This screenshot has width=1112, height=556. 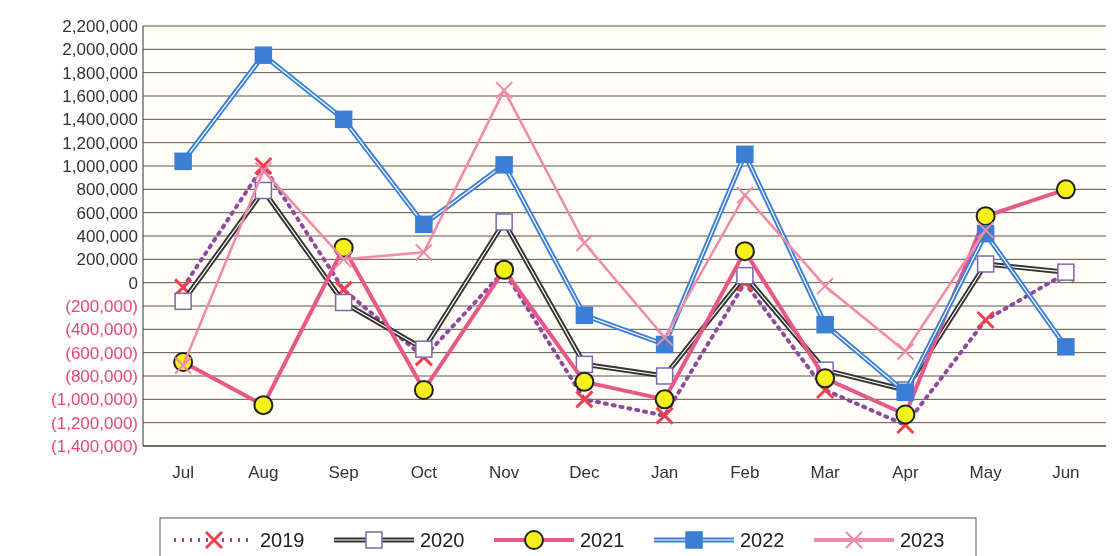 I want to click on x-tick-label: Sep, so click(x=343, y=472).